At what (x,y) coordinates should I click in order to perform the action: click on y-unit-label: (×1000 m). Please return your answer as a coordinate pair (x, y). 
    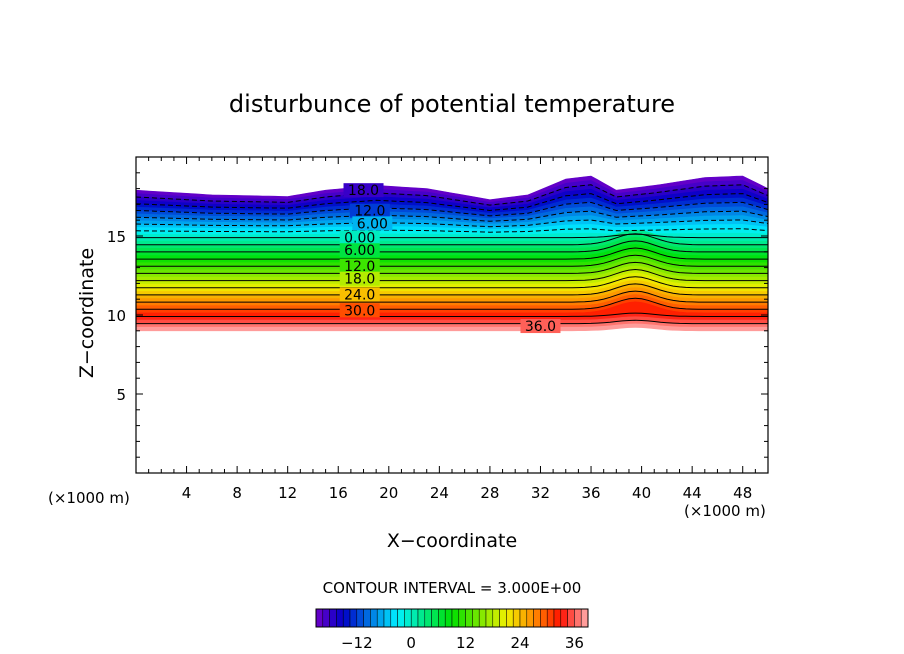
    Looking at the image, I should click on (89, 498).